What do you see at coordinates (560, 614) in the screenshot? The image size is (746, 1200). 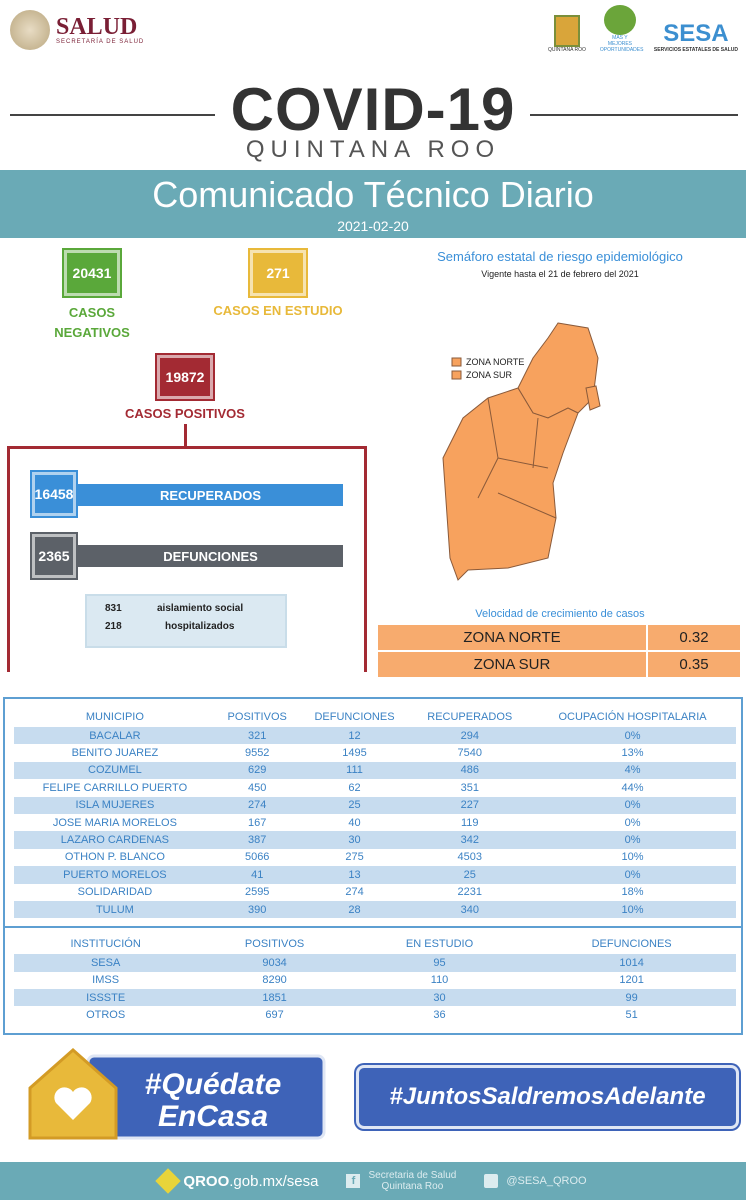 I see `velocidad-title: Velocidad de crecimiento de casos` at bounding box center [560, 614].